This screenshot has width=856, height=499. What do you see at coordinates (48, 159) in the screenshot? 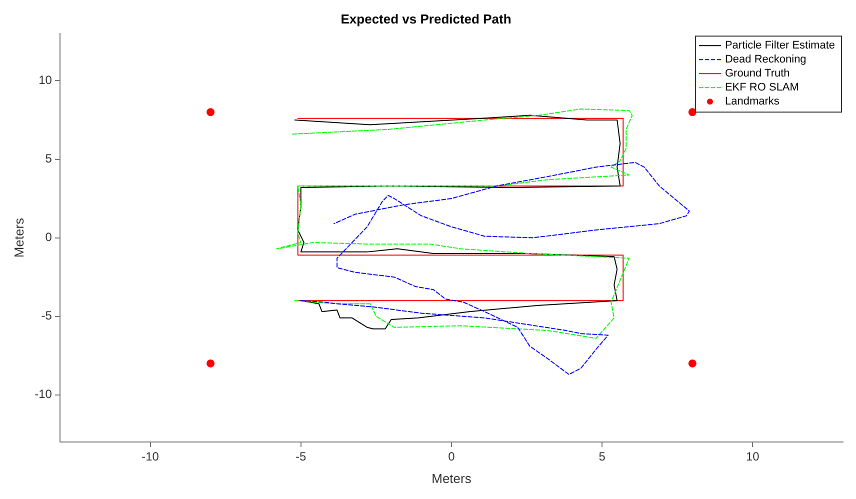
I see `y-tick-label: 5` at bounding box center [48, 159].